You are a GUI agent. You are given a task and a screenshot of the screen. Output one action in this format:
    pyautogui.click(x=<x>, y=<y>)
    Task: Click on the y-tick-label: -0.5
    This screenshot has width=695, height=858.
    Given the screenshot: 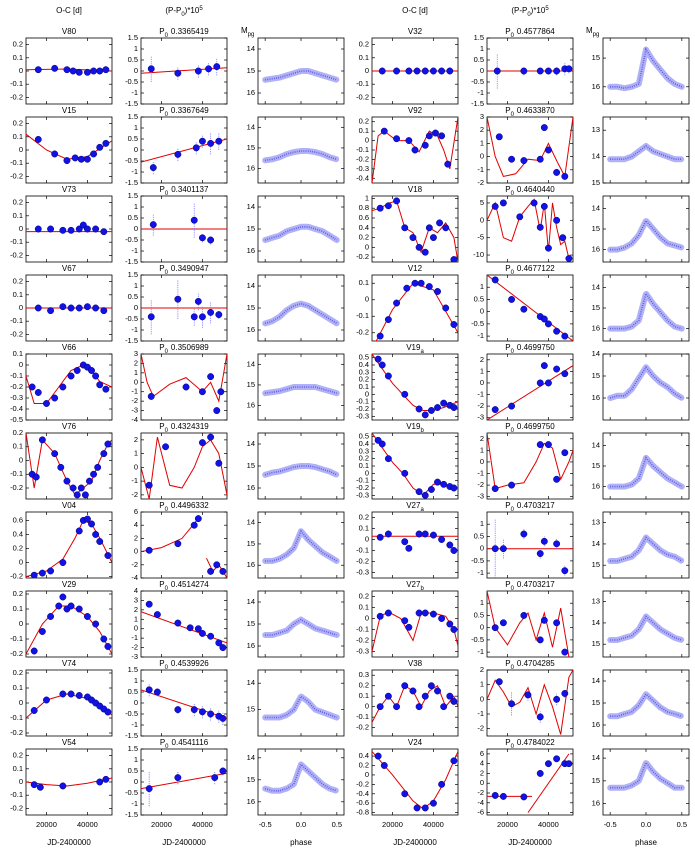 What is the action you would take?
    pyautogui.click(x=131, y=792)
    